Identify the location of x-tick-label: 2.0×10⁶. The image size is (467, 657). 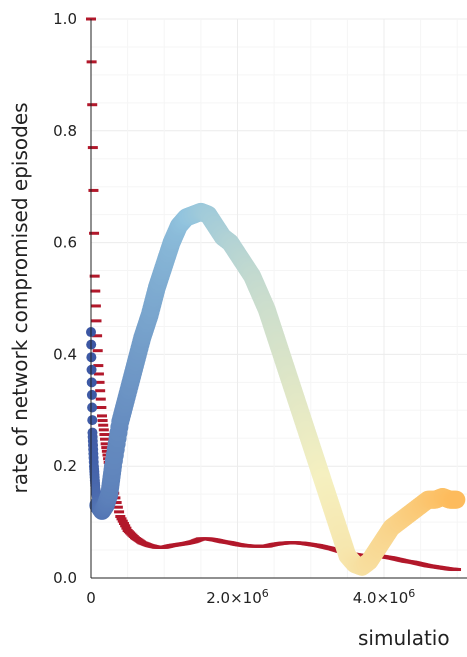
(237, 597).